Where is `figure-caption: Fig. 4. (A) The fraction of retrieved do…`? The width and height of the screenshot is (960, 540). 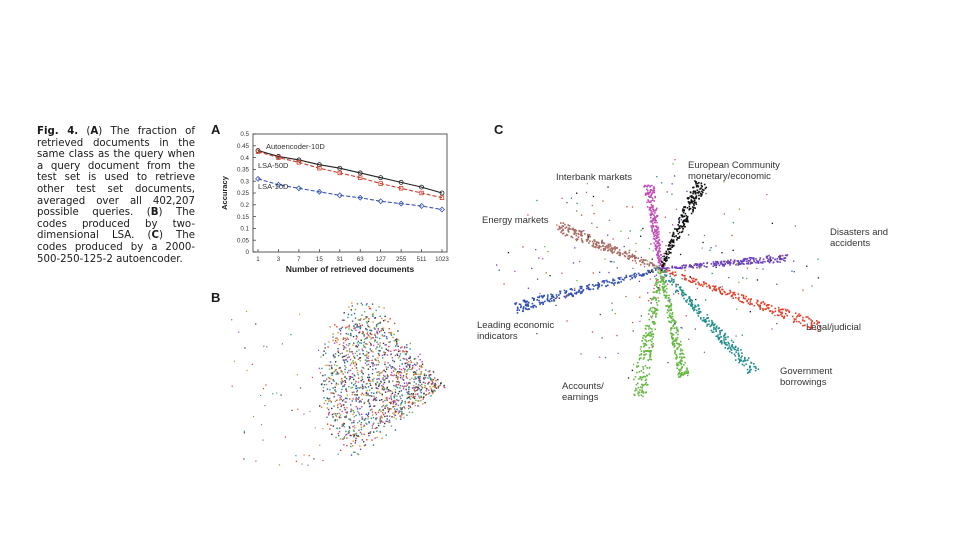 figure-caption: Fig. 4. (A) The fraction of retrieved do… is located at coordinates (116, 195).